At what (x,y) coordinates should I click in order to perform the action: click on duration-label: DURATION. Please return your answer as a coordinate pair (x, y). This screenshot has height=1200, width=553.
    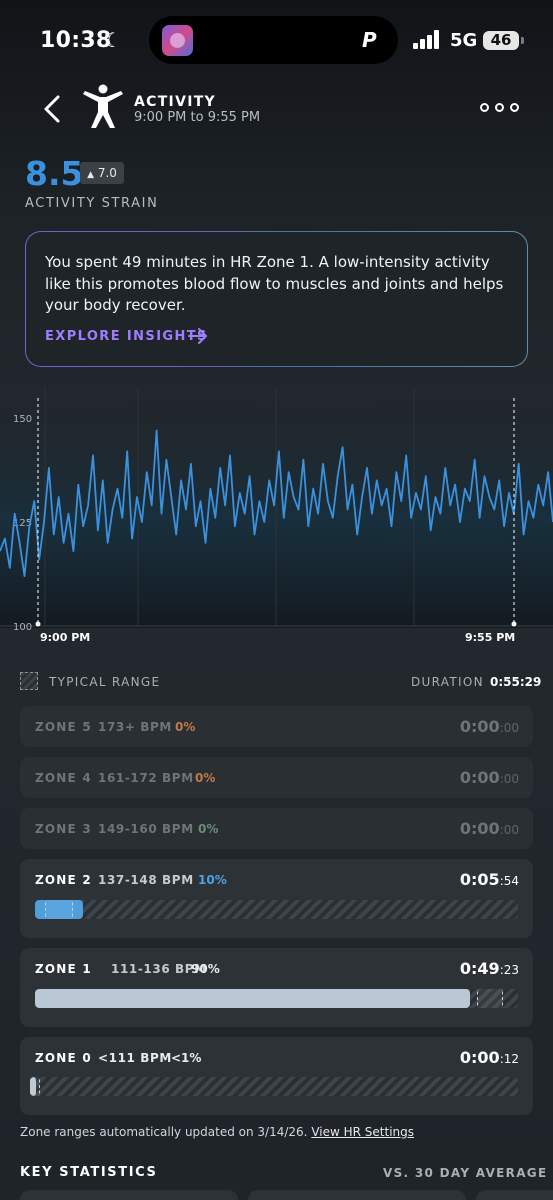
    Looking at the image, I should click on (447, 682).